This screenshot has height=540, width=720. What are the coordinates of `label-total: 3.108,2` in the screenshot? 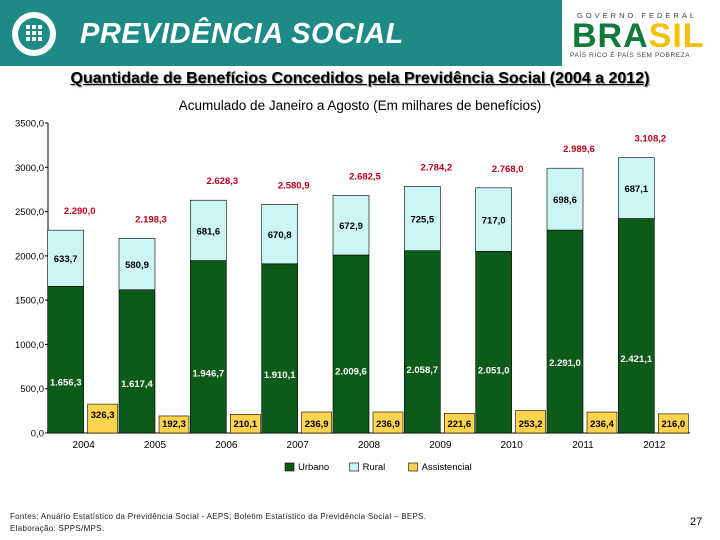 It's located at (650, 139).